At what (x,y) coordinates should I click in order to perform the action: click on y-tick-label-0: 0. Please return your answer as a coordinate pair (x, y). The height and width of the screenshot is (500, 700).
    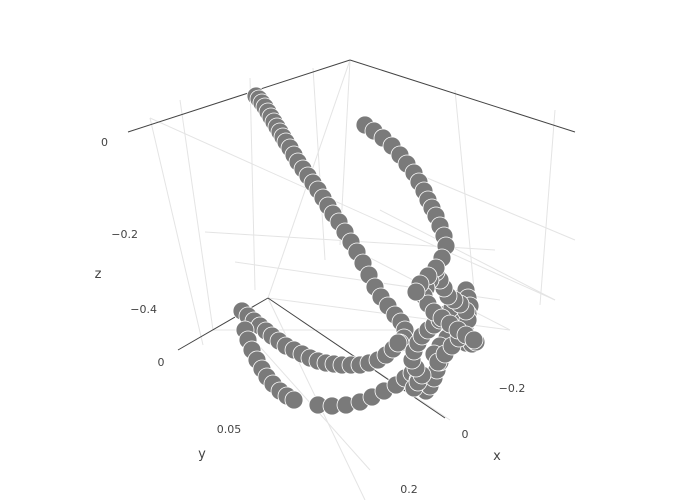
    Looking at the image, I should click on (161, 362).